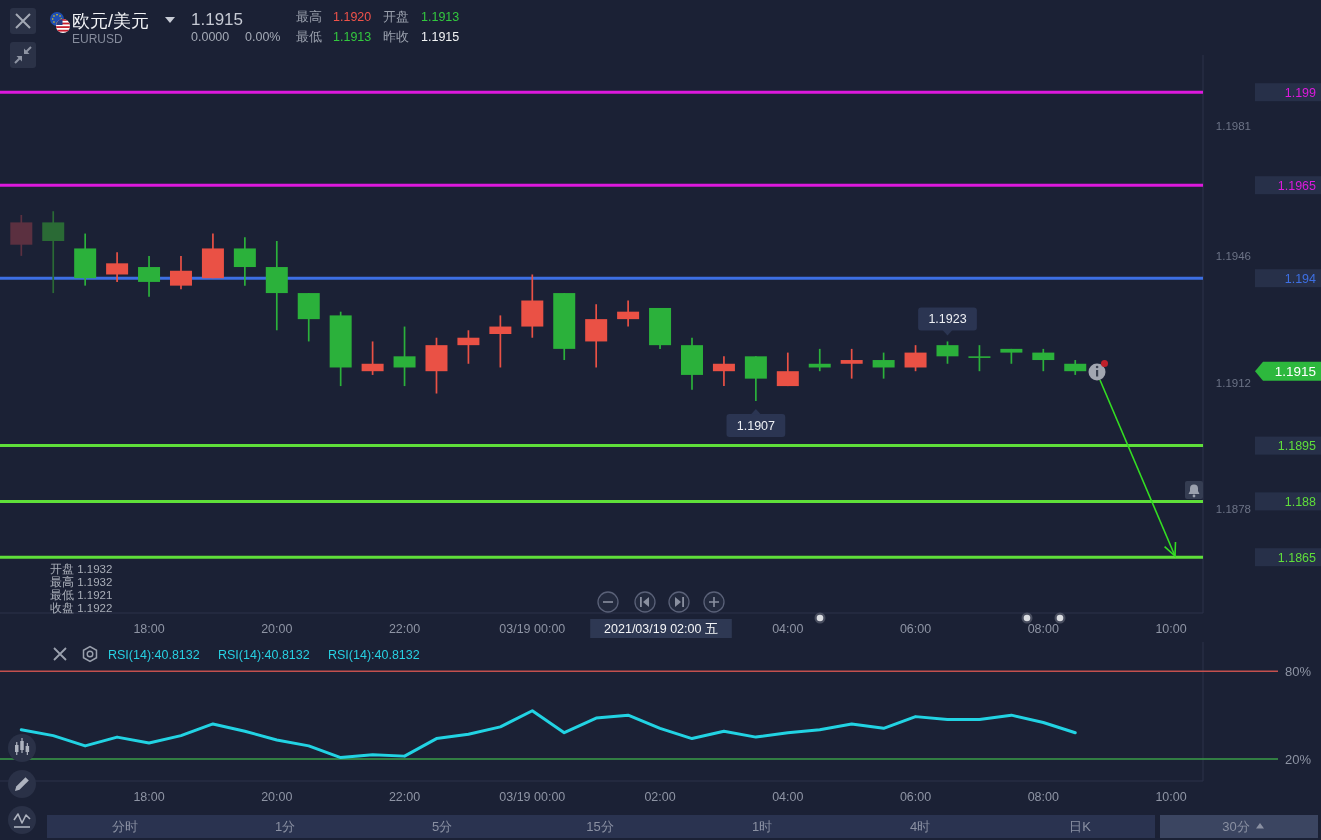 Image resolution: width=1321 pixels, height=840 pixels. Describe the element at coordinates (263, 37) in the screenshot. I see `text: 0.00%` at that location.